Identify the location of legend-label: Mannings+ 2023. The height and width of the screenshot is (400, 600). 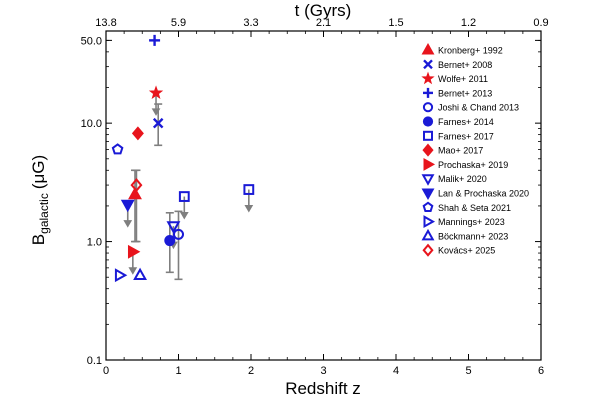
(471, 222).